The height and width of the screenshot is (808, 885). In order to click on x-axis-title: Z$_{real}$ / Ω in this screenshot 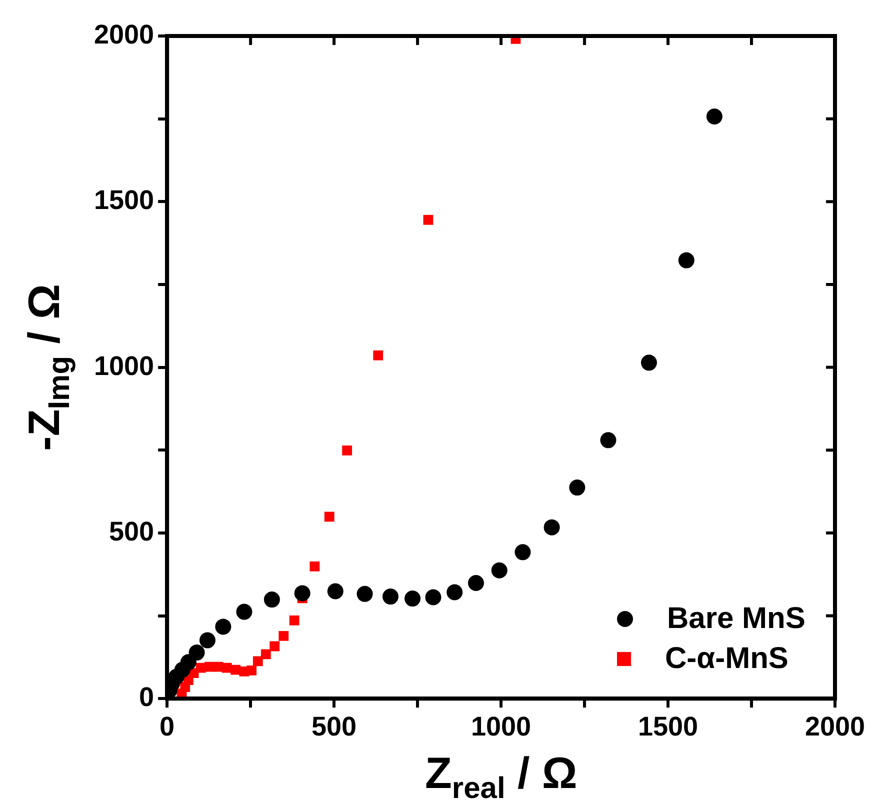, I will do `click(501, 777)`.